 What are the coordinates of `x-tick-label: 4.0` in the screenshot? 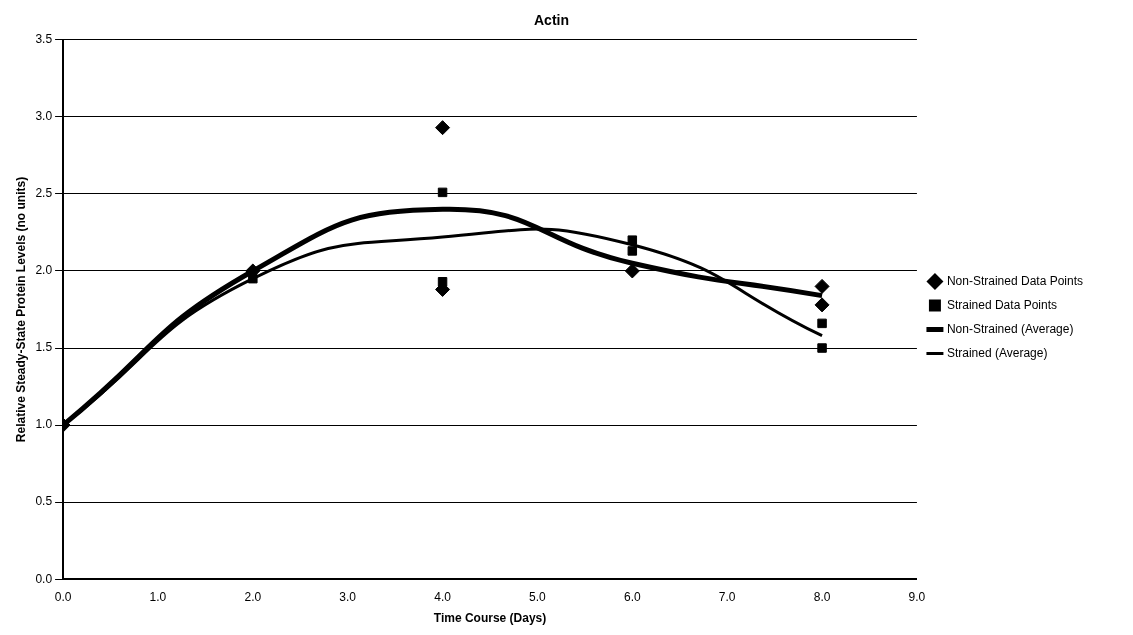 It's located at (443, 596).